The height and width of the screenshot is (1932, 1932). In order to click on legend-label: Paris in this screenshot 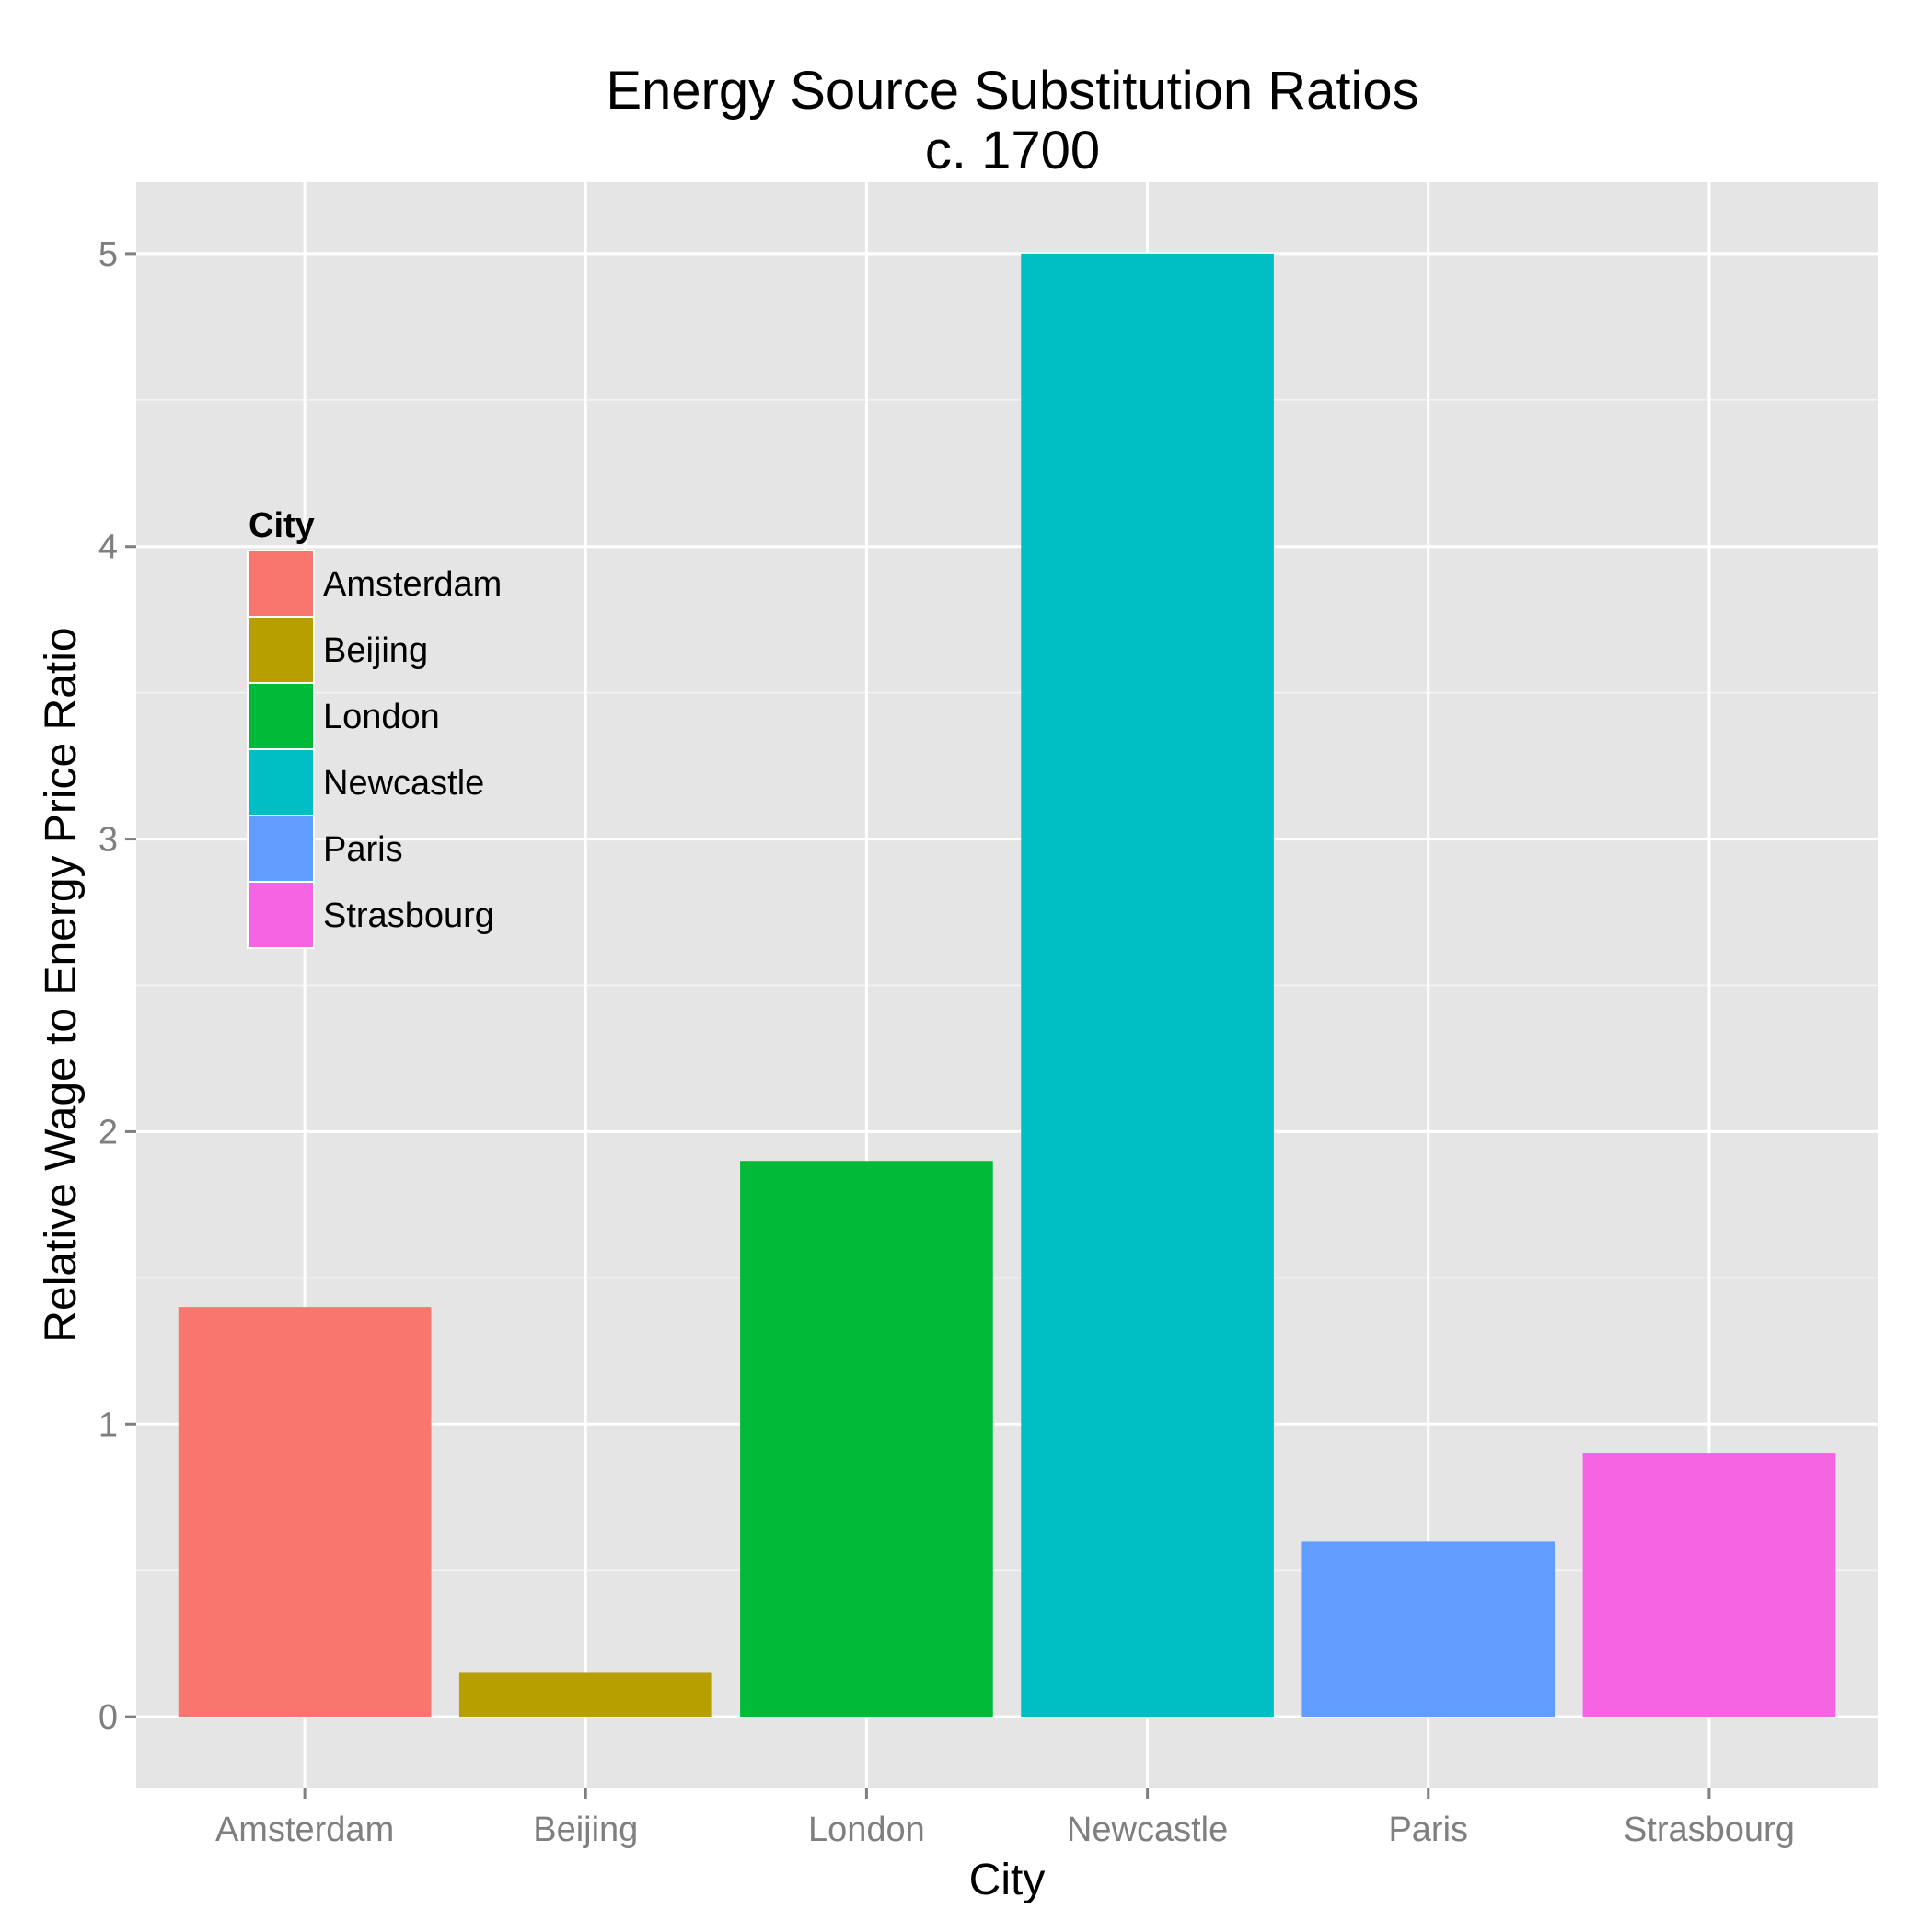, I will do `click(363, 850)`.